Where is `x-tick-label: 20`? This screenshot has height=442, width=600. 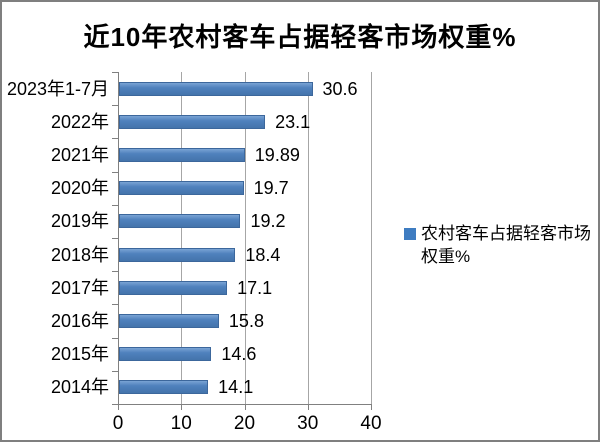 x-tick-label: 20 is located at coordinates (244, 423).